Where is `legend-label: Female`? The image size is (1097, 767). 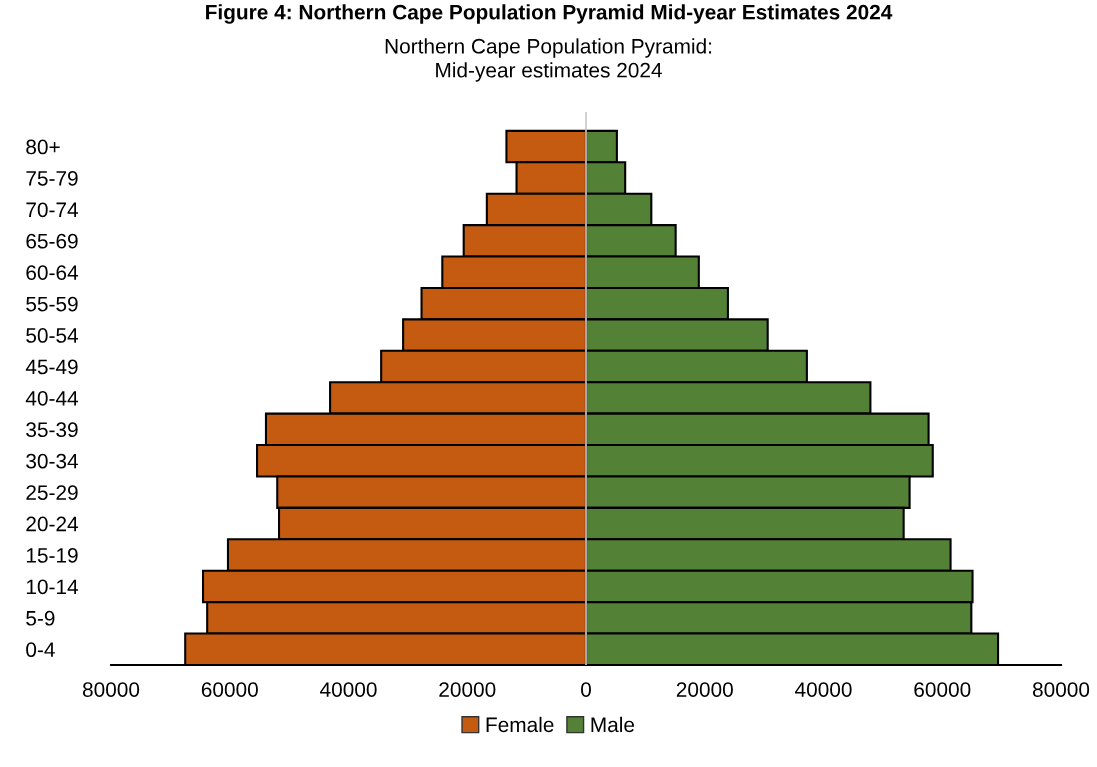 legend-label: Female is located at coordinates (520, 724).